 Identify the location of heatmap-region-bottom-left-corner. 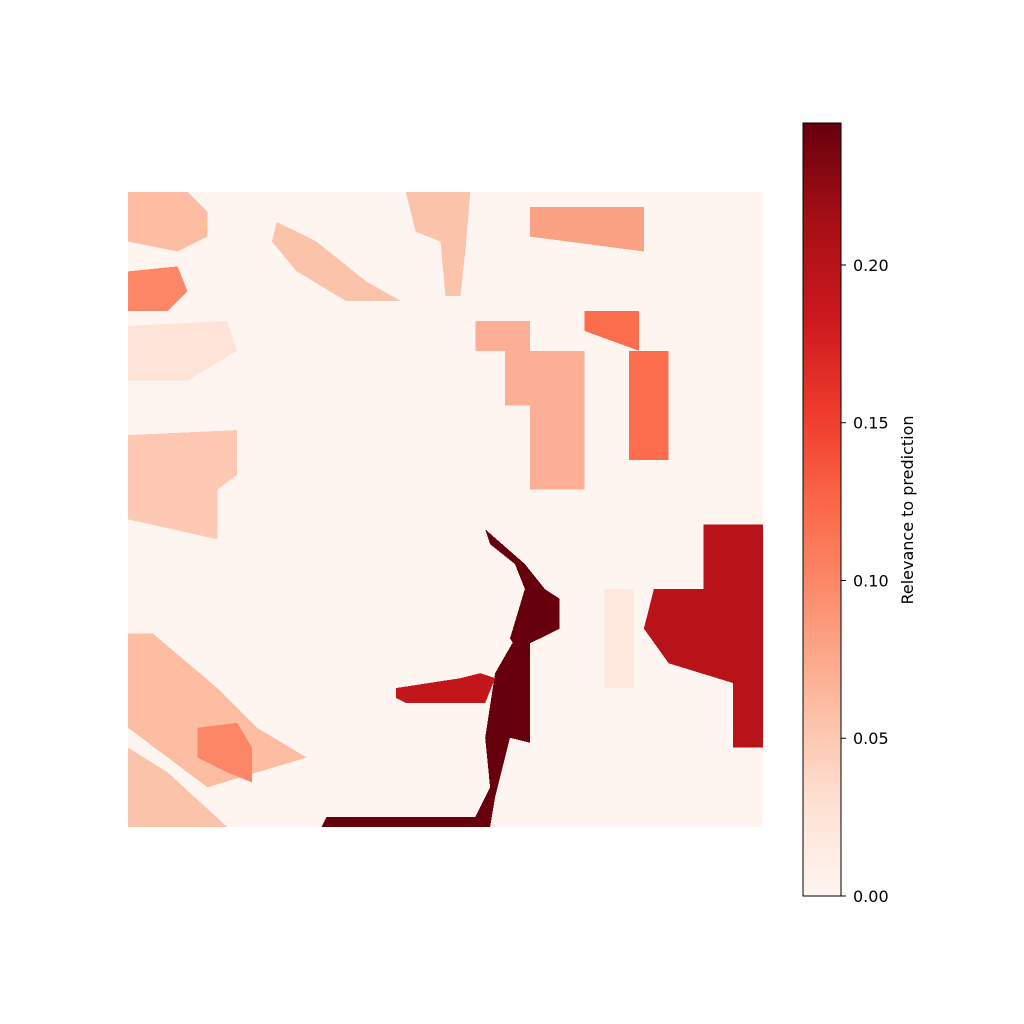
(178, 787).